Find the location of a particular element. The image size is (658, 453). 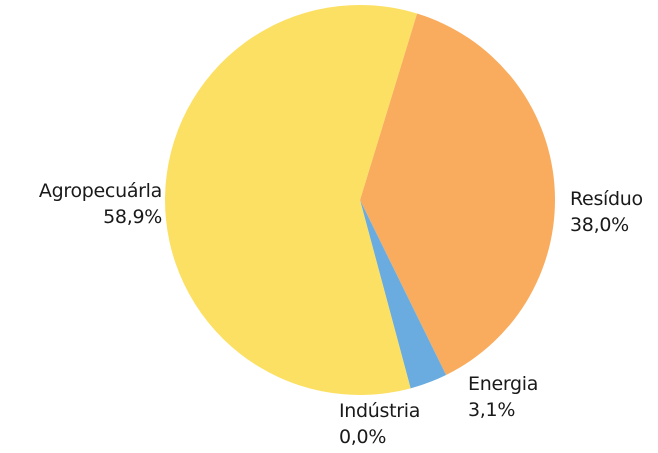

slice-label-value: 58,9% is located at coordinates (132, 217).